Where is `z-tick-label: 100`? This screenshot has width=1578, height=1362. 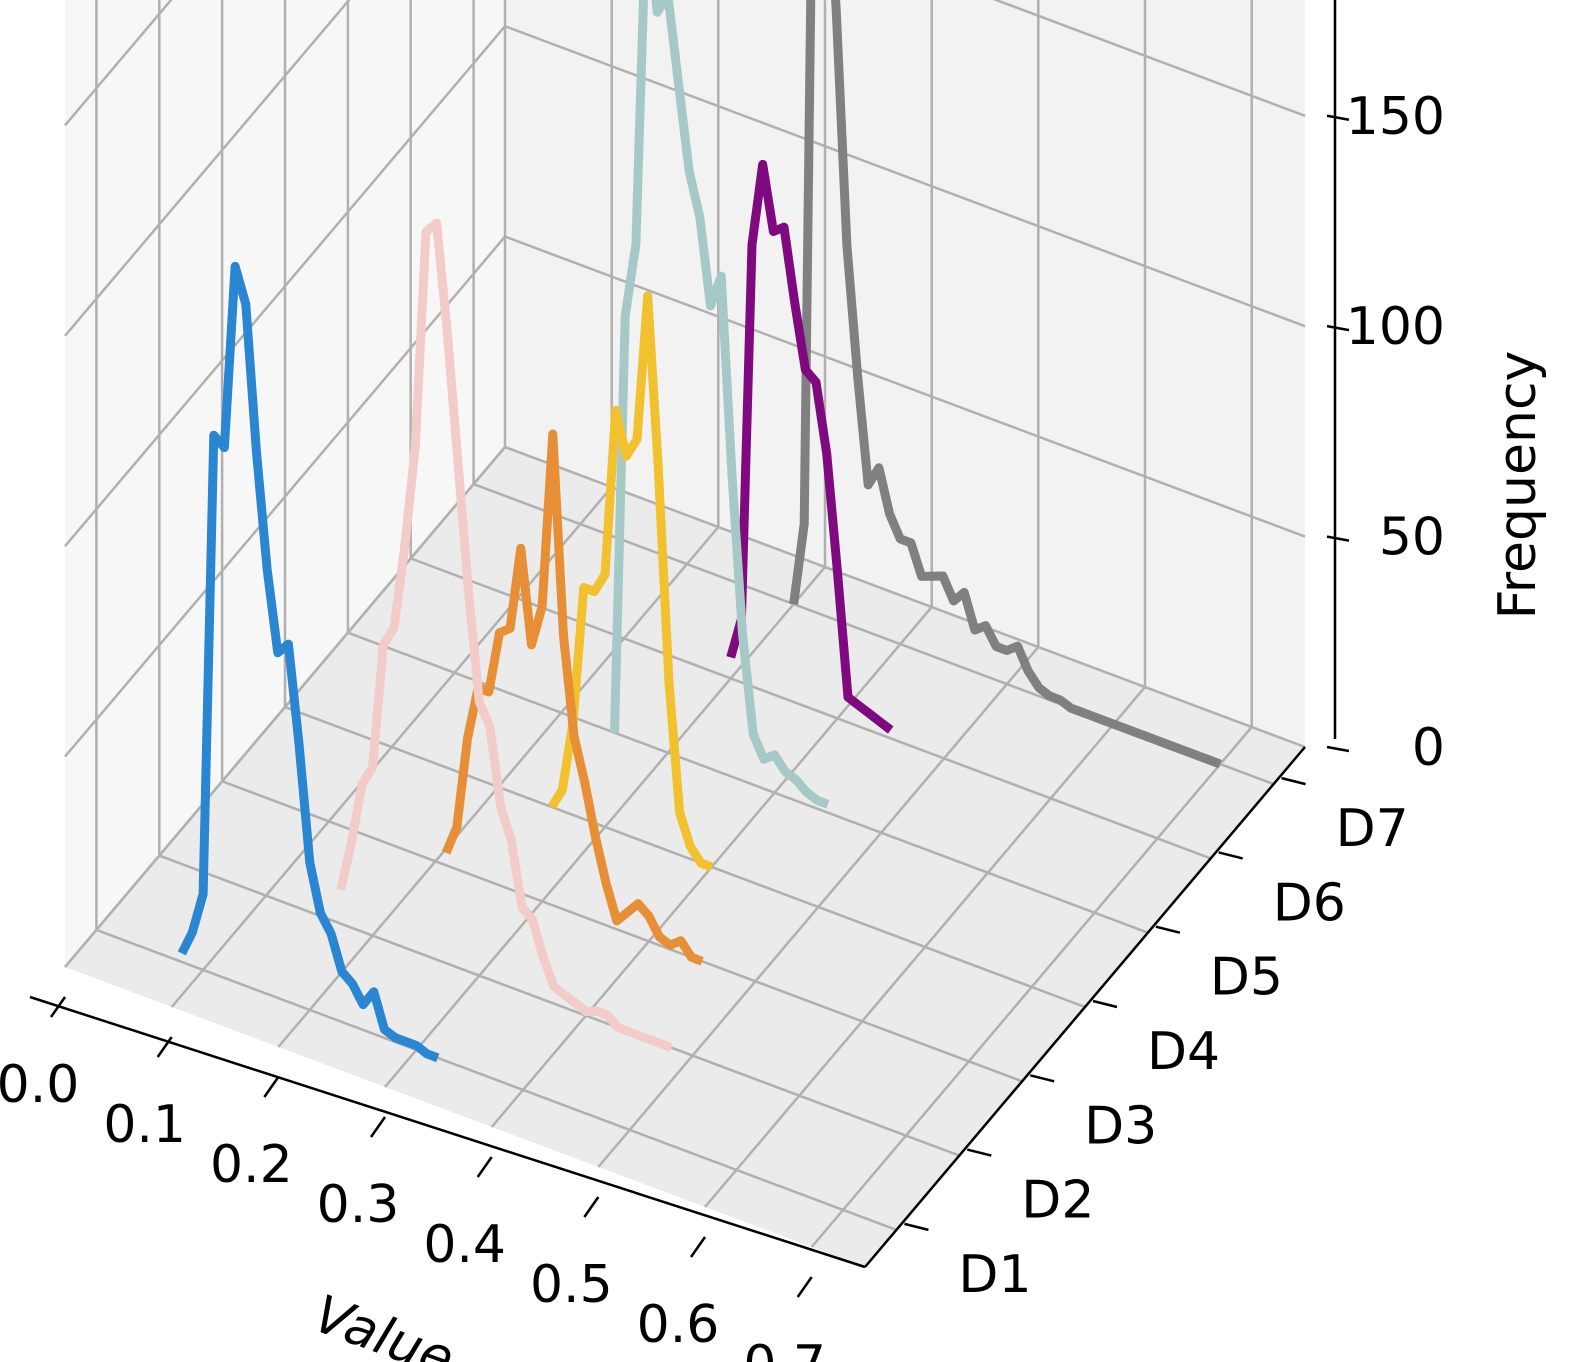
z-tick-label: 100 is located at coordinates (1395, 327).